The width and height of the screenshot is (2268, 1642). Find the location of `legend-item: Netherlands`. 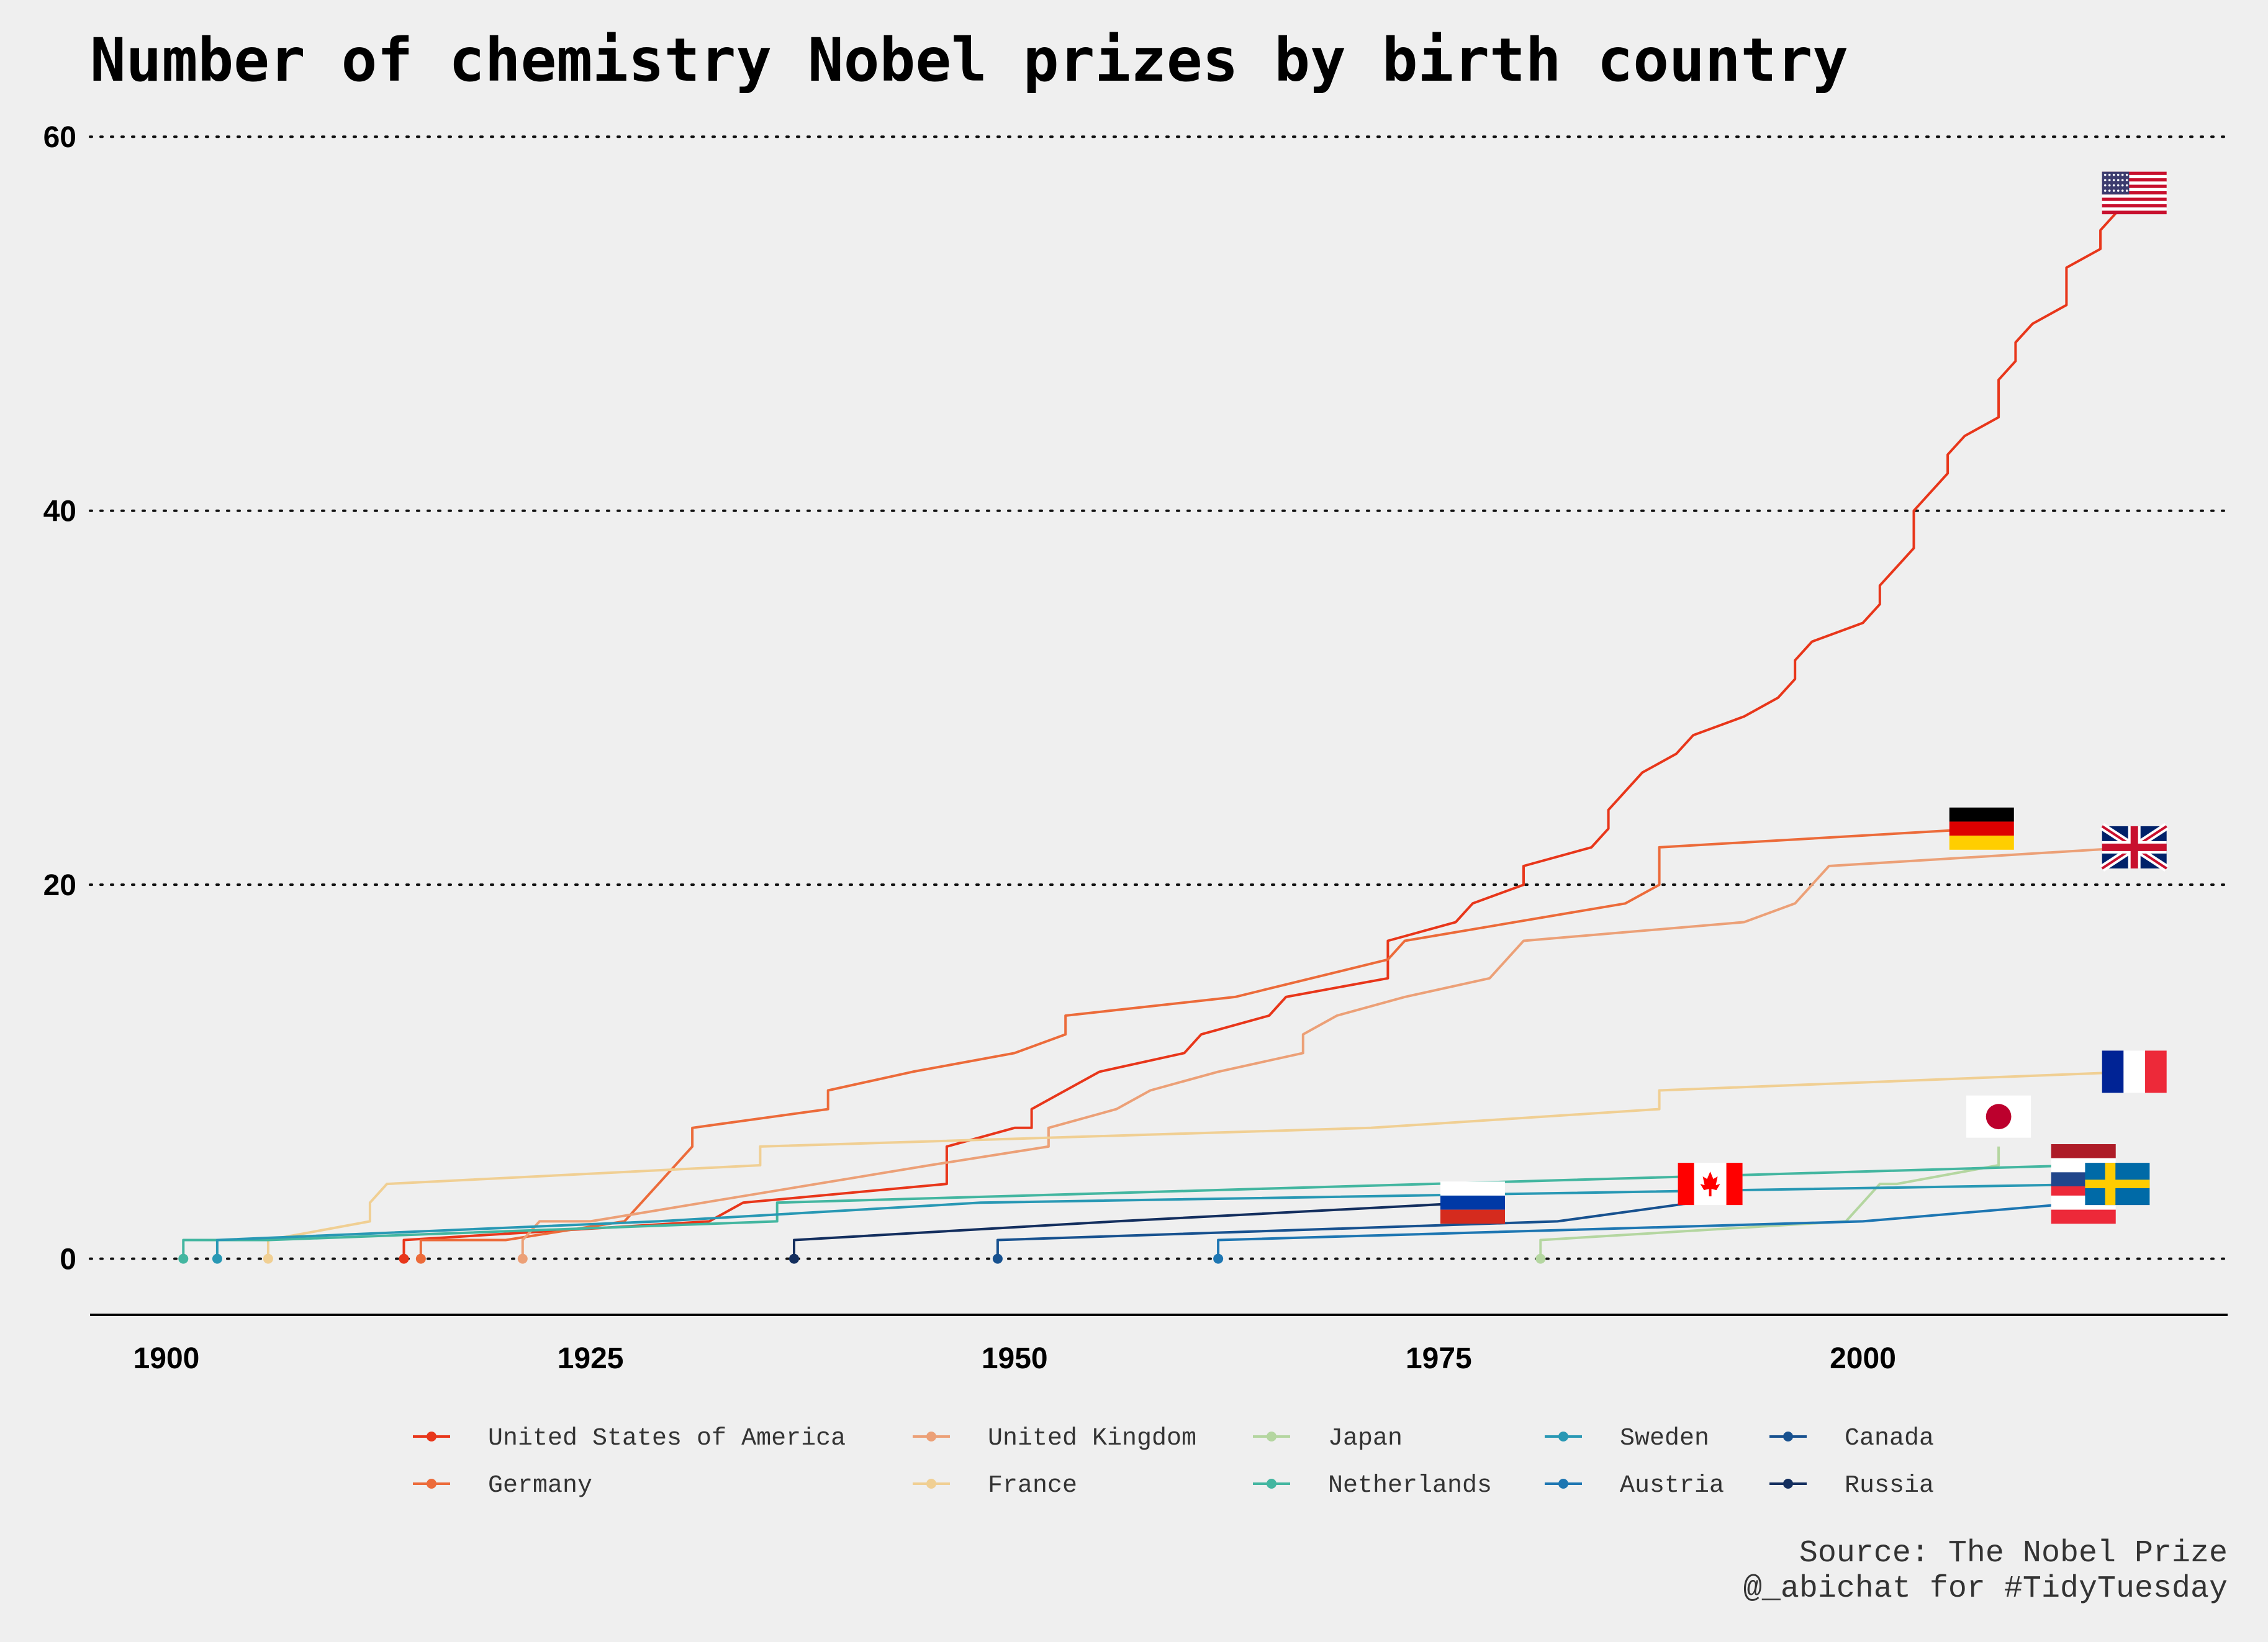

legend-item: Netherlands is located at coordinates (1372, 1486).